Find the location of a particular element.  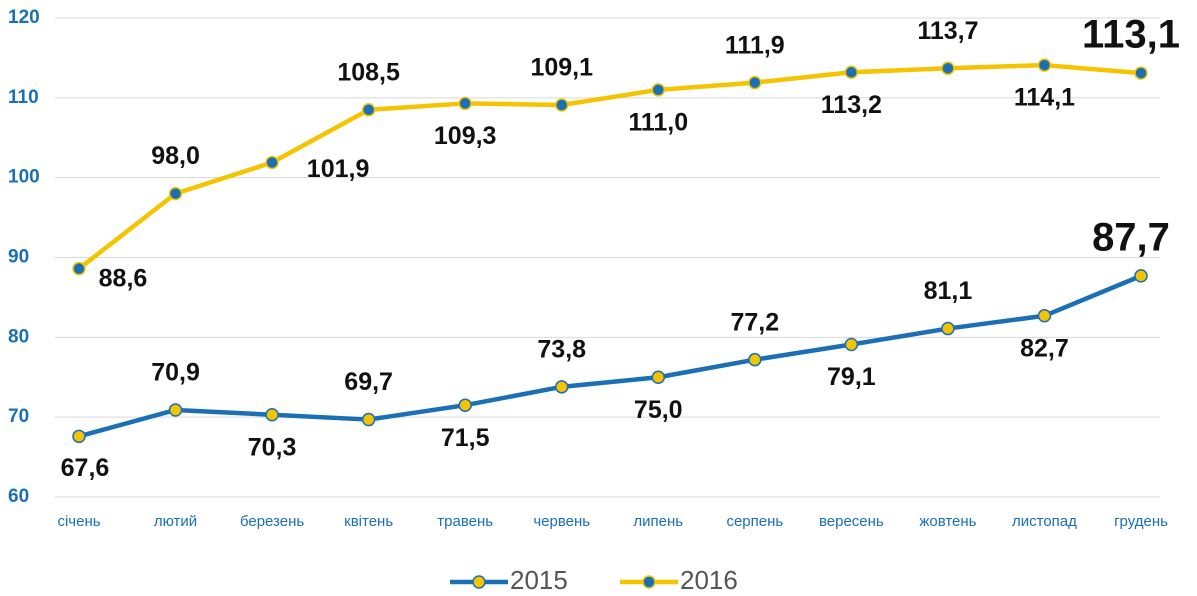

x-tick-label: листопад is located at coordinates (1044, 521).